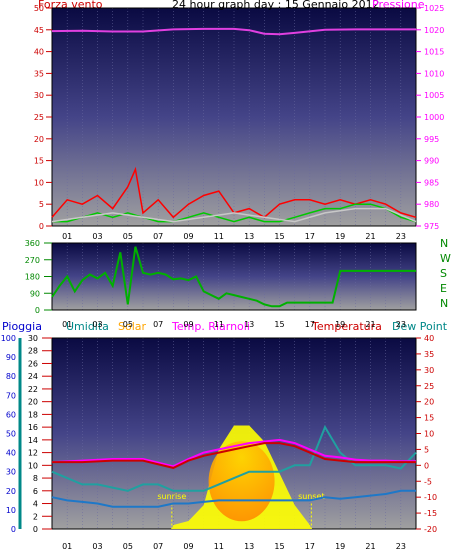 The height and width of the screenshot is (560, 470). I want to click on humidity-y-tick: 18, so click(33, 414).